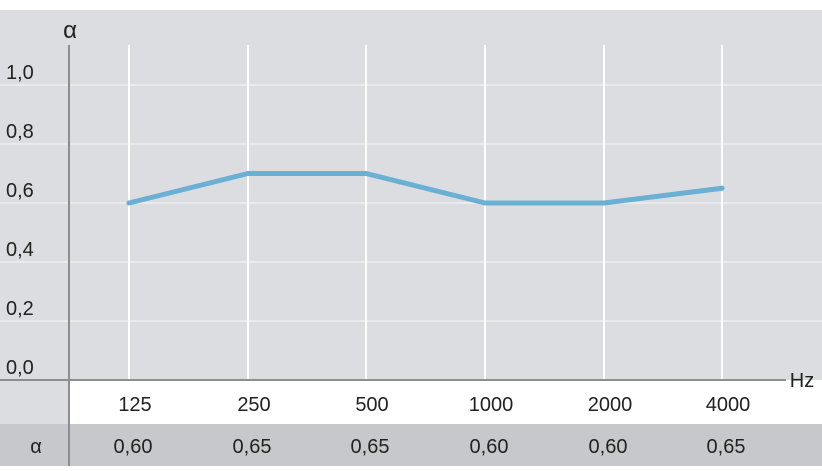 The height and width of the screenshot is (471, 822). I want to click on y-tick-label: 0,2, so click(20, 309).